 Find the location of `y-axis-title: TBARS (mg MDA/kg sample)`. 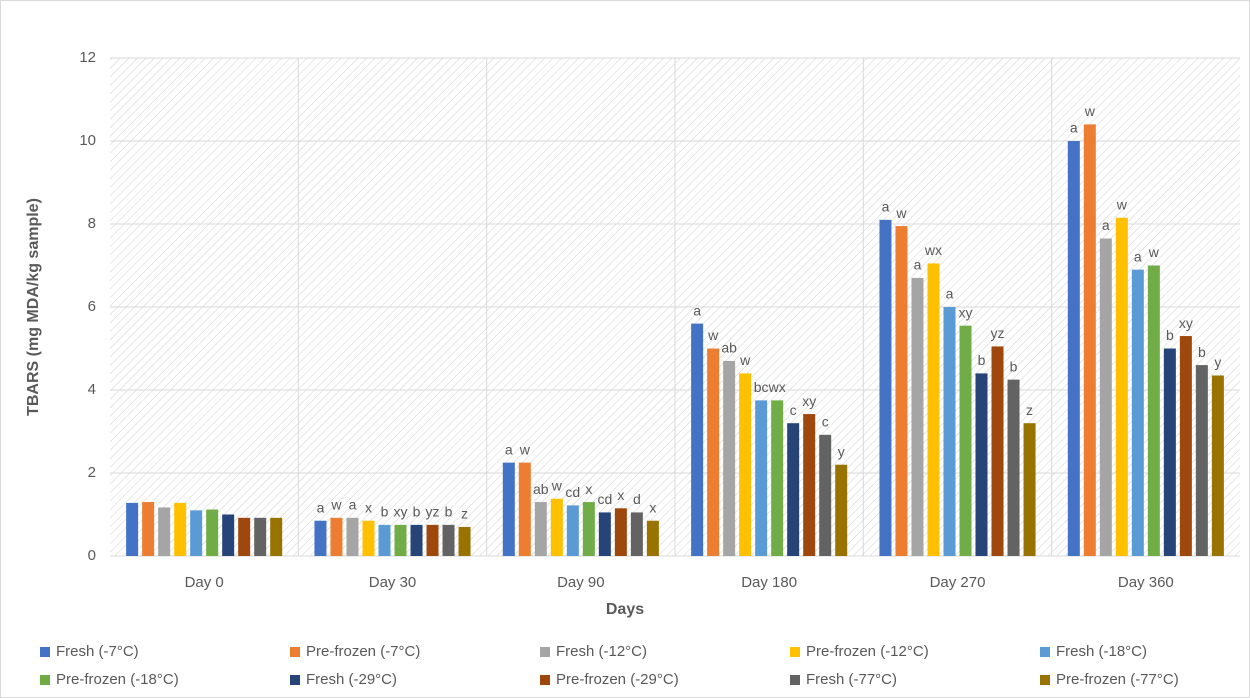

y-axis-title: TBARS (mg MDA/kg sample) is located at coordinates (33, 307).